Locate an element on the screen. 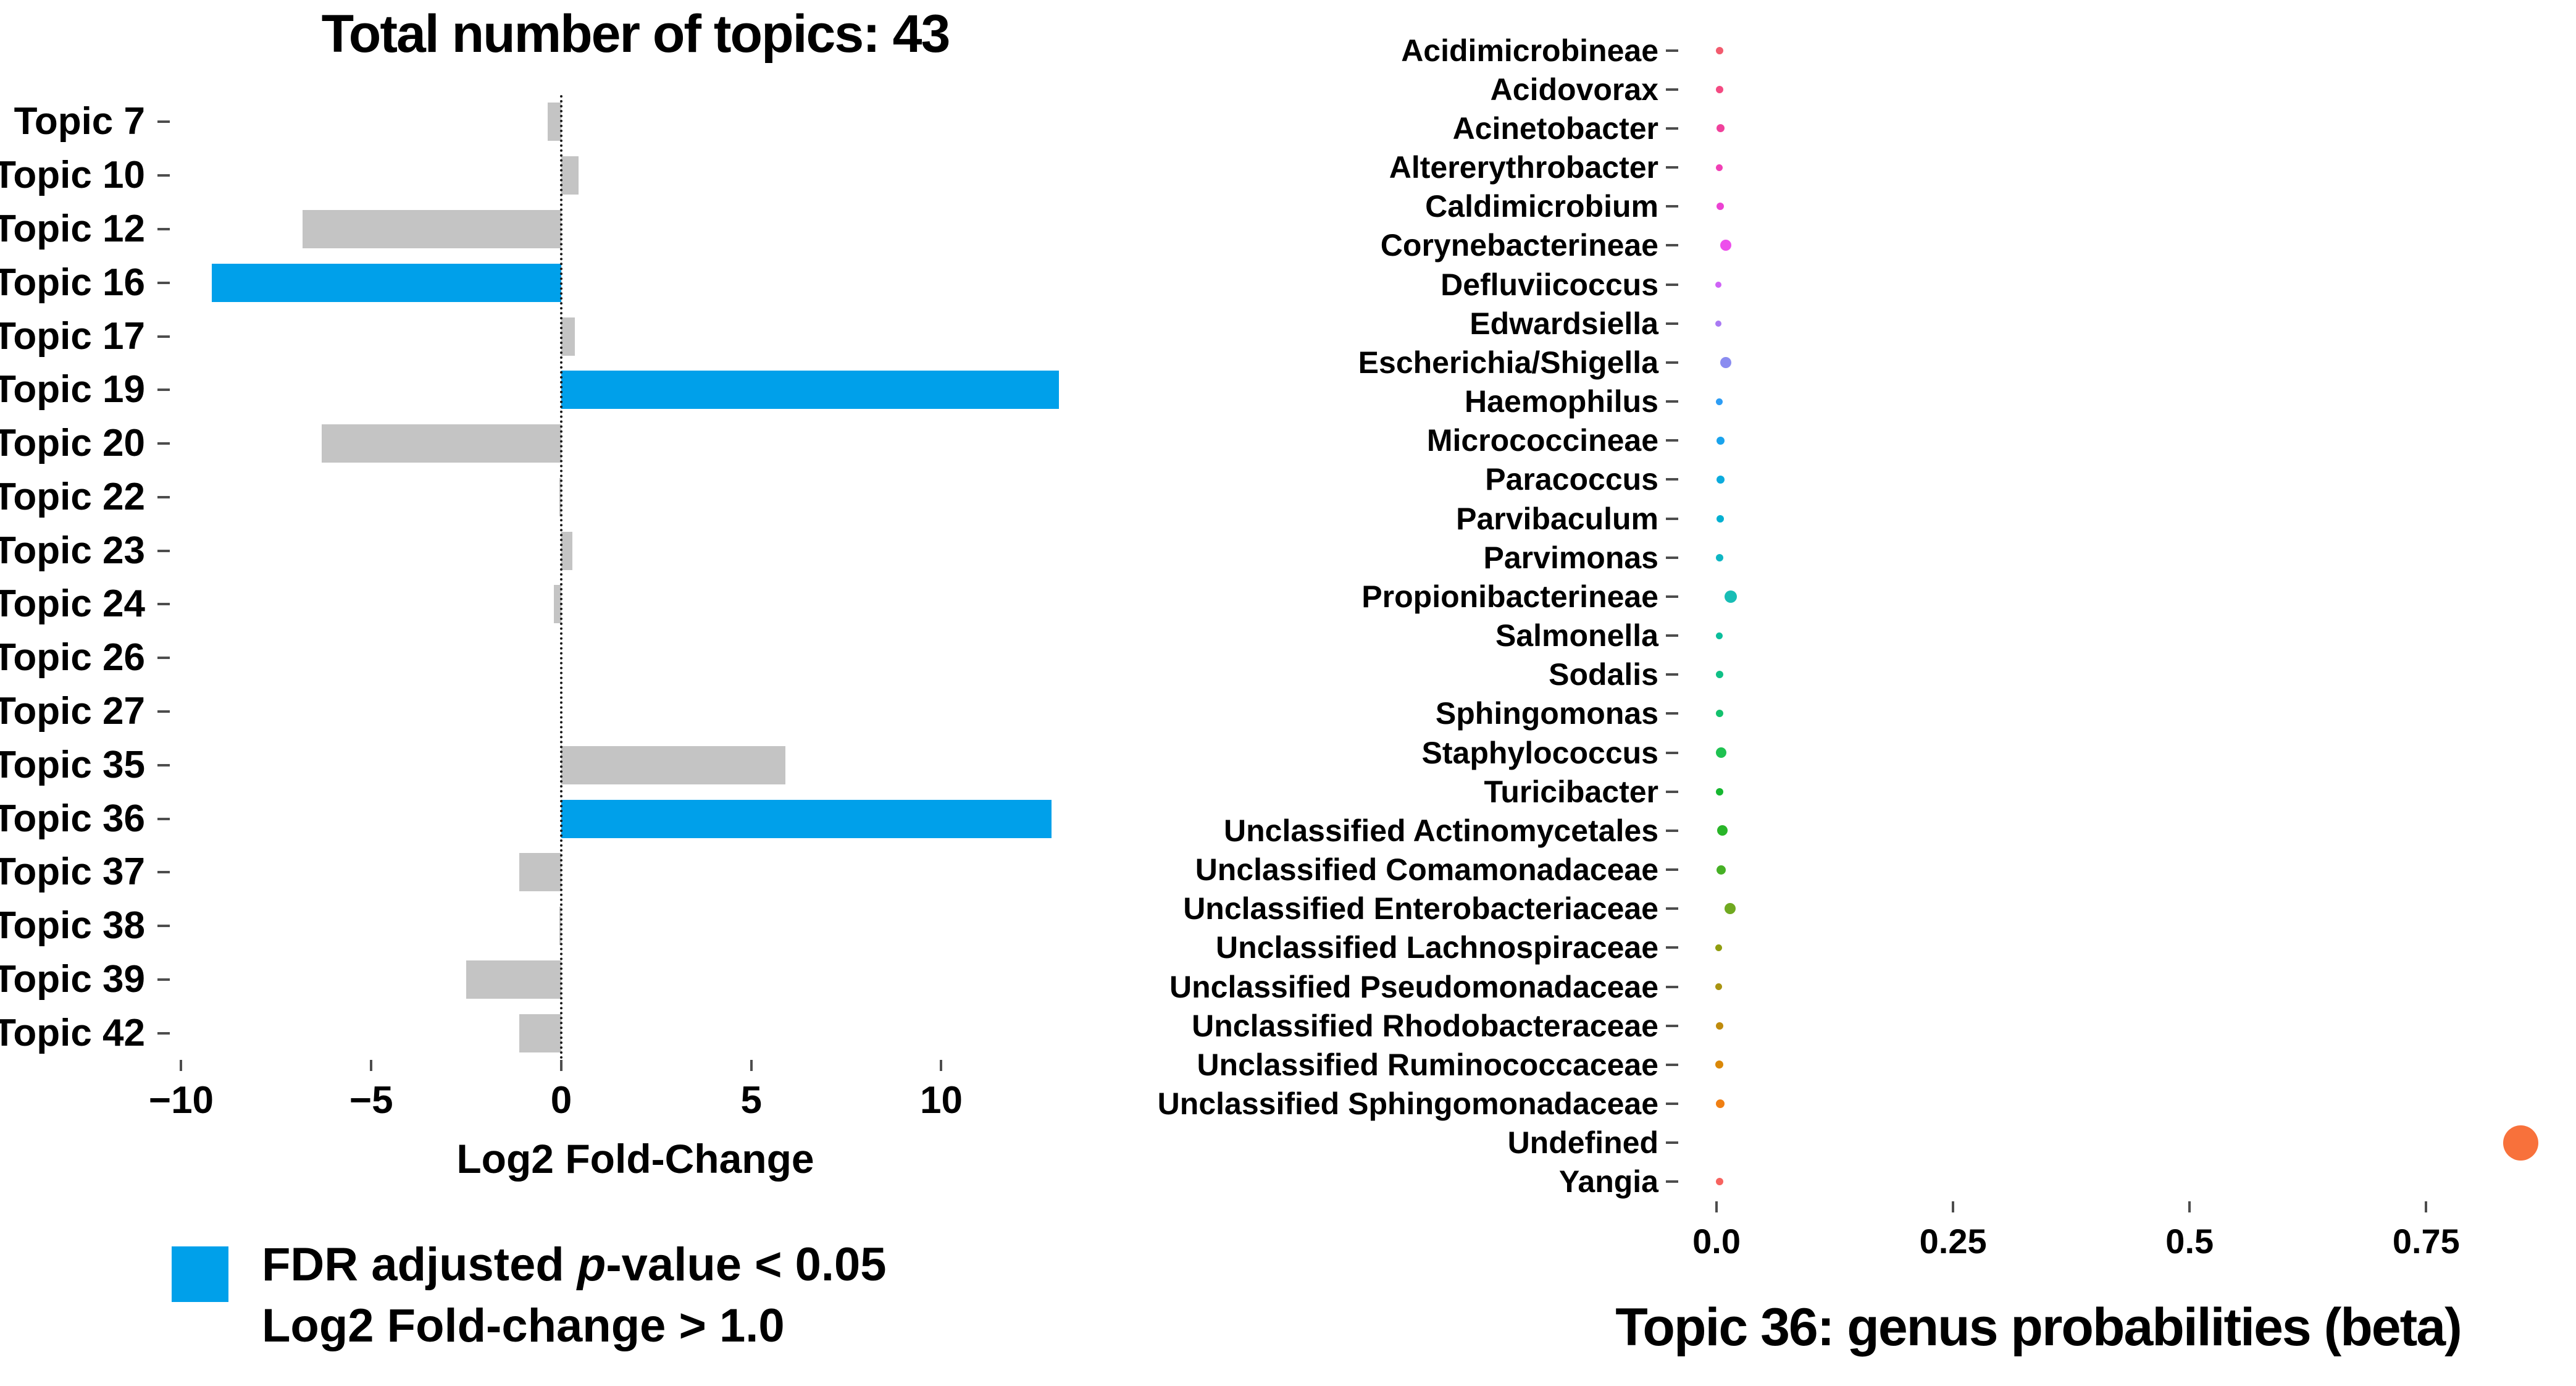 This screenshot has width=2576, height=1386. y-tick-label: Sodalis is located at coordinates (1603, 674).